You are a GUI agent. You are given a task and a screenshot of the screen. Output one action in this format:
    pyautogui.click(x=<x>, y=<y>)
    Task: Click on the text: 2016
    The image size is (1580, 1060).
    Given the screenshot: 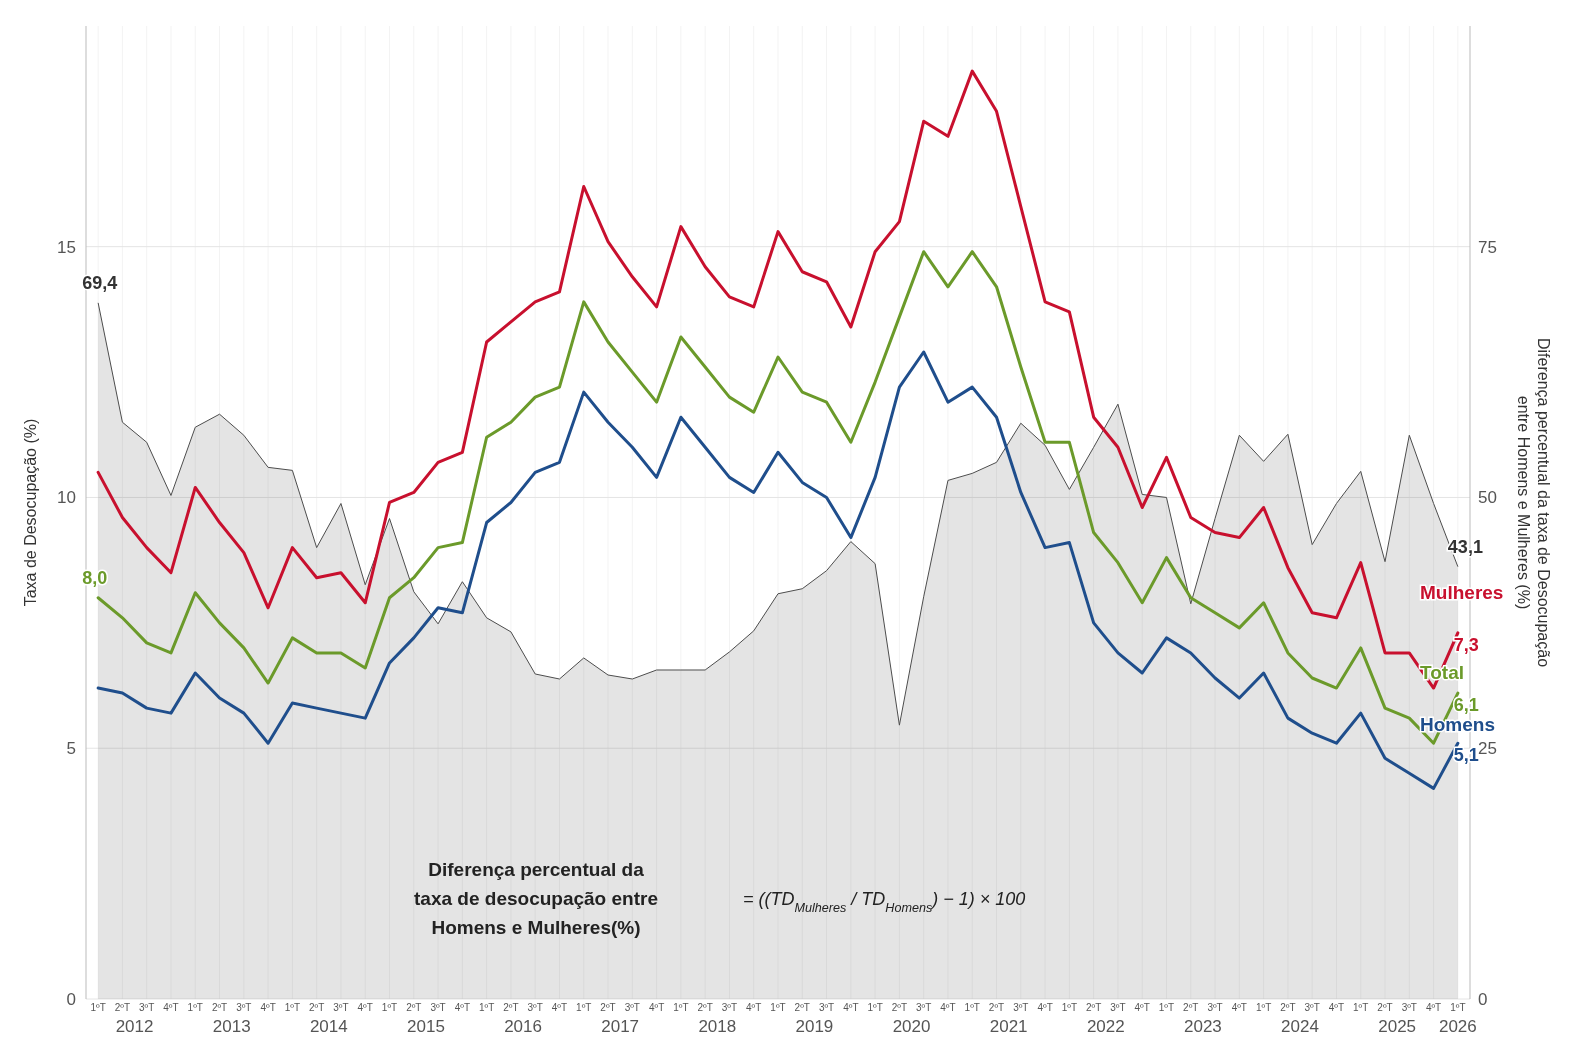 What is the action you would take?
    pyautogui.click(x=523, y=1026)
    